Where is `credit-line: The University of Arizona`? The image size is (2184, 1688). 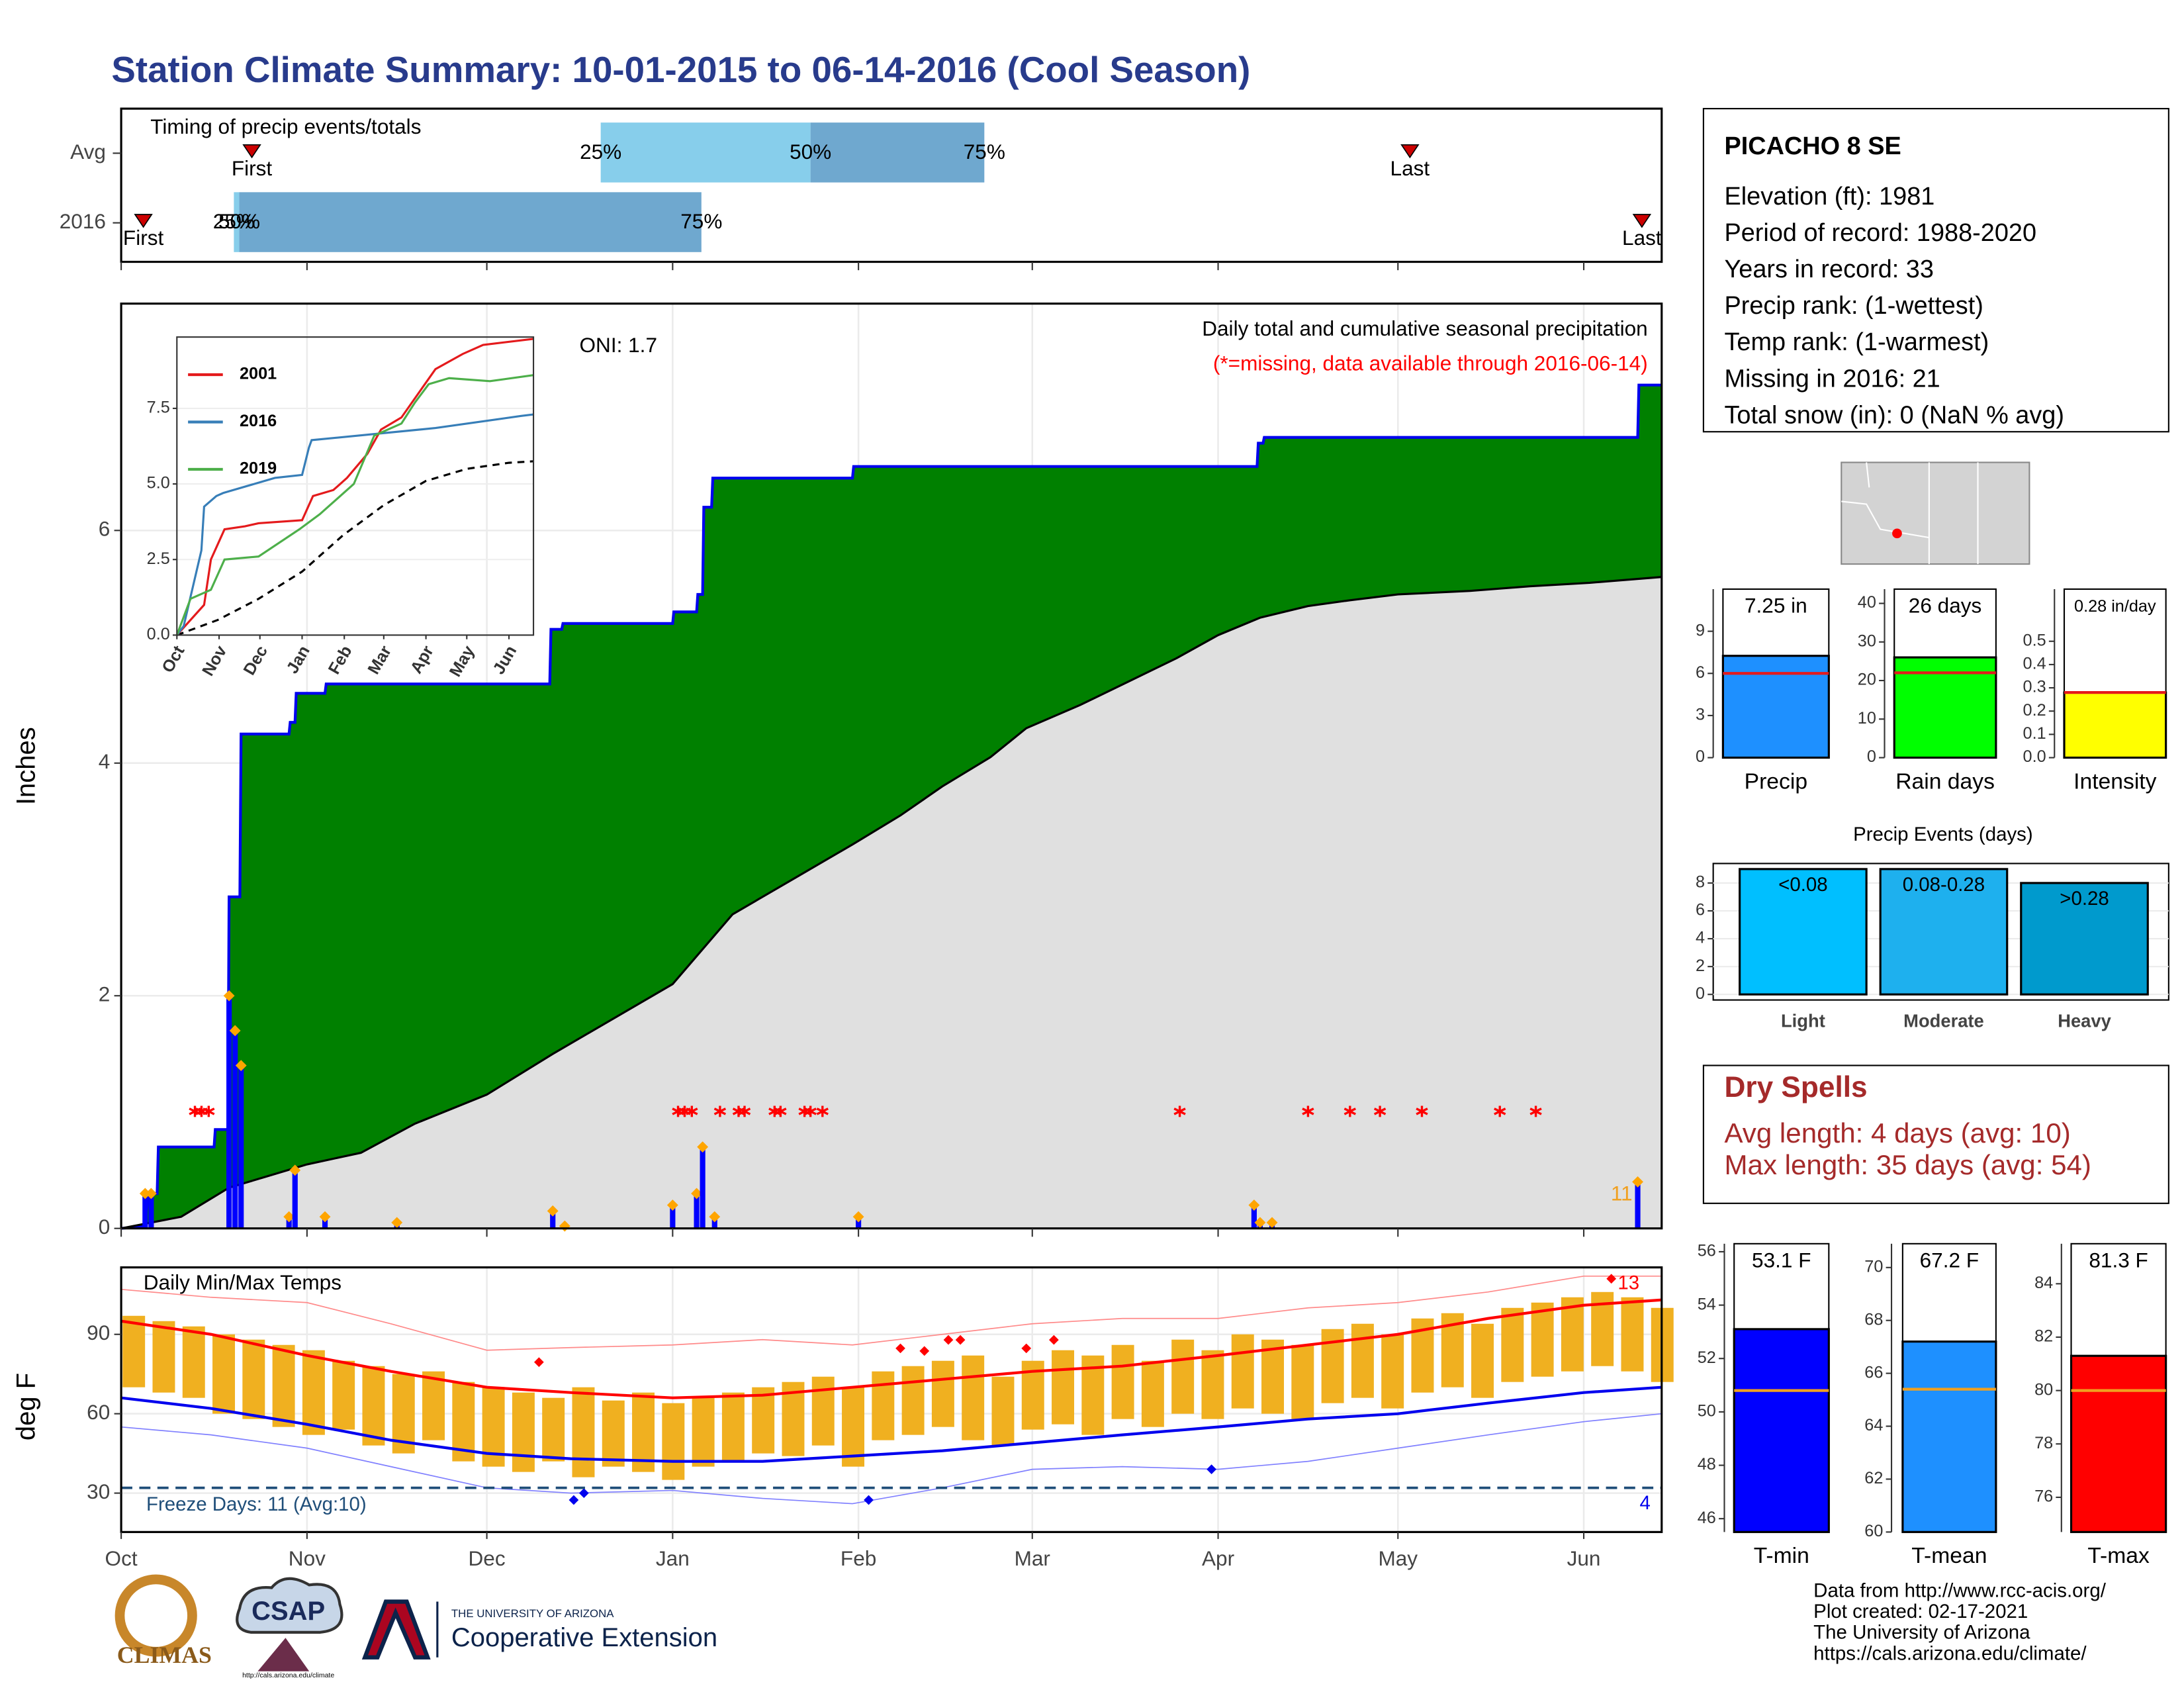 credit-line: The University of Arizona is located at coordinates (1922, 1633).